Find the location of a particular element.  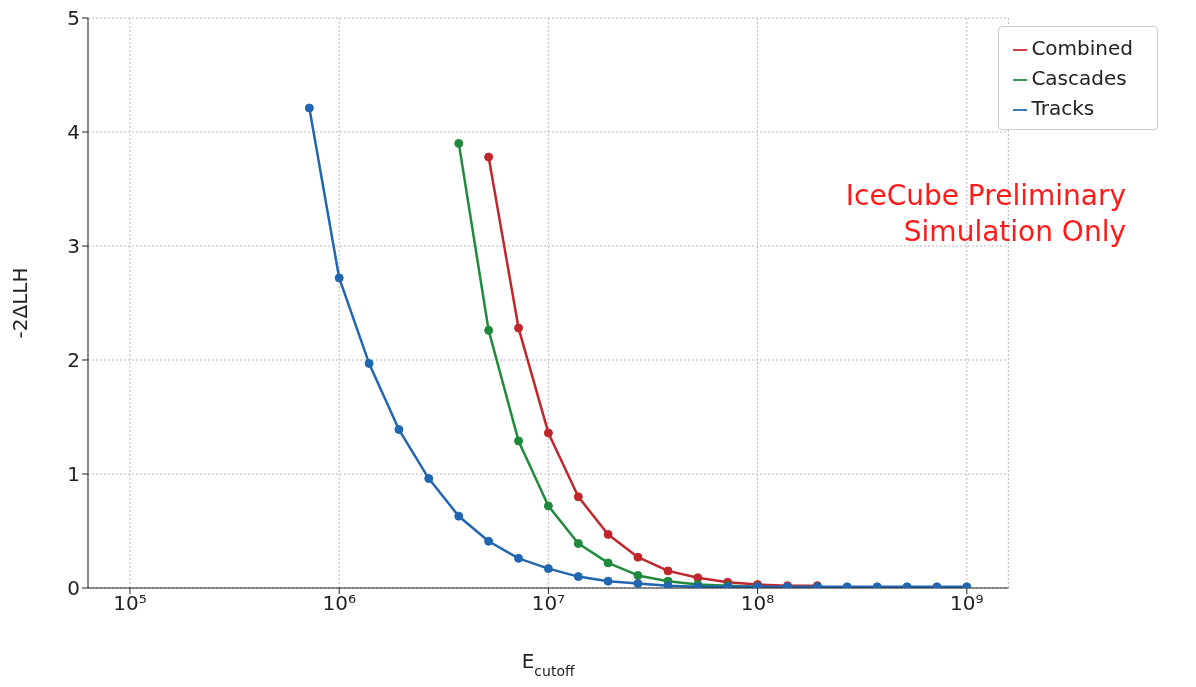

x-tick-label: 10⁷ is located at coordinates (548, 603).